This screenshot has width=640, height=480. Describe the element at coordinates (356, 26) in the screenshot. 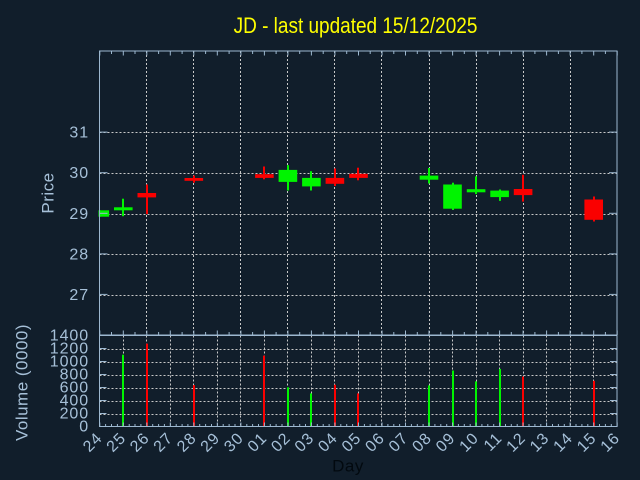

I see `svg-text: JD - last updated 15/12/2025` at that location.